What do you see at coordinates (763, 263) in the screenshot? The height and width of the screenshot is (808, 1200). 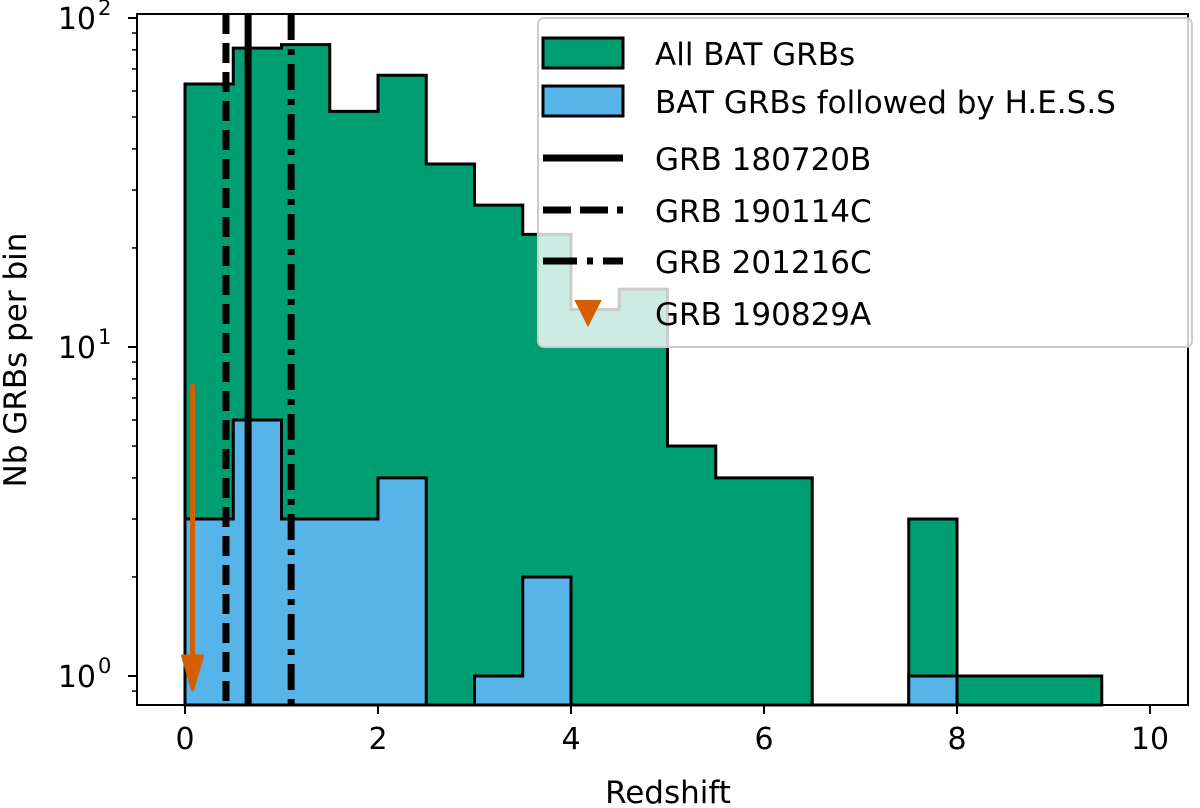 I see `legend-label: GRB 201216C` at bounding box center [763, 263].